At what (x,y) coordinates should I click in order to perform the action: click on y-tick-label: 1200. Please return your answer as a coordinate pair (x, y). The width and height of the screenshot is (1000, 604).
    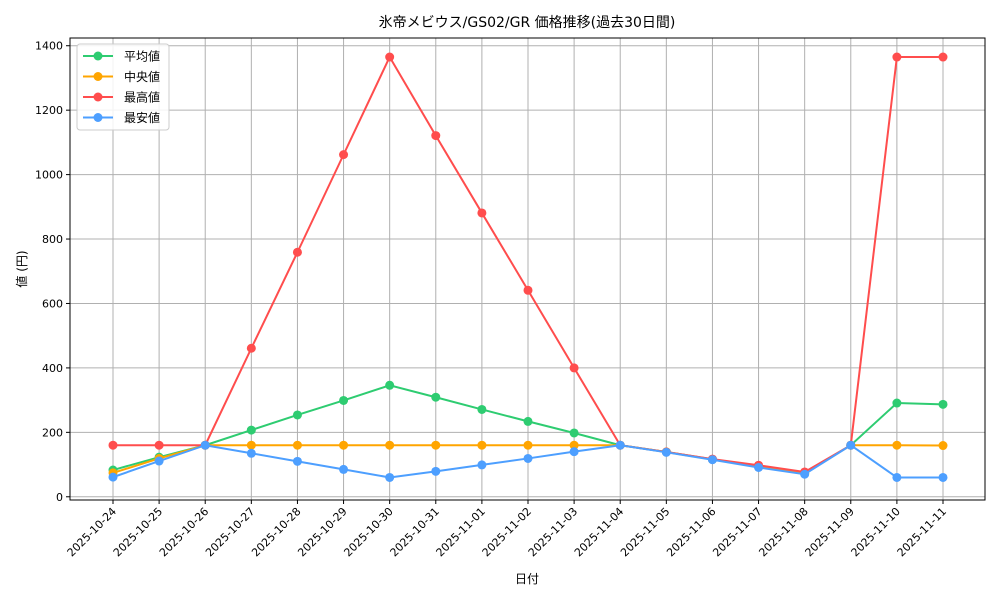
    Looking at the image, I should click on (49, 110).